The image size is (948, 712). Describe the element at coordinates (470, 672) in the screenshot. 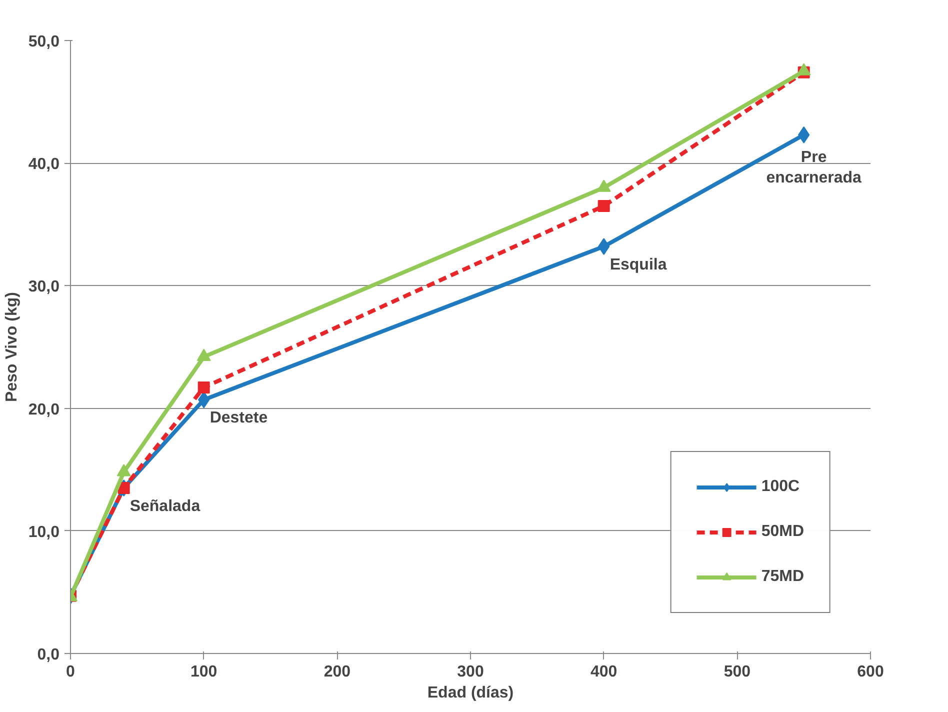

I see `x-tick-label: 300` at that location.